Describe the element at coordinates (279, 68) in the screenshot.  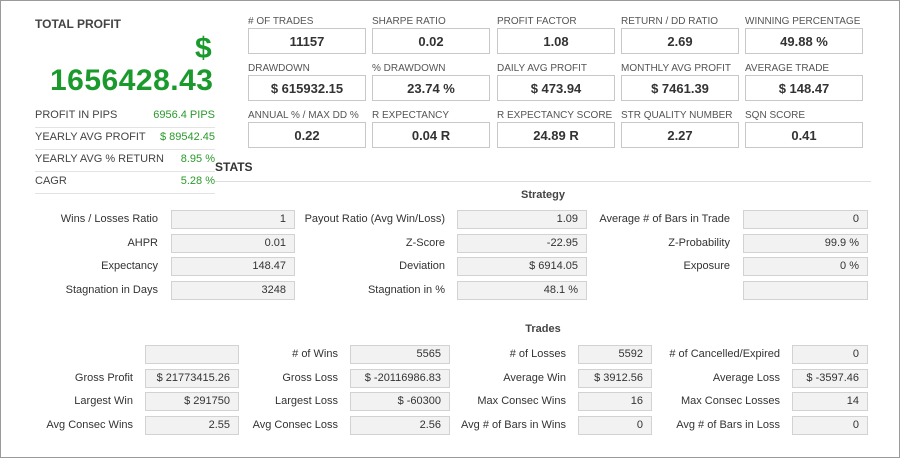
I see `metric-label: DRAWDOWN` at that location.